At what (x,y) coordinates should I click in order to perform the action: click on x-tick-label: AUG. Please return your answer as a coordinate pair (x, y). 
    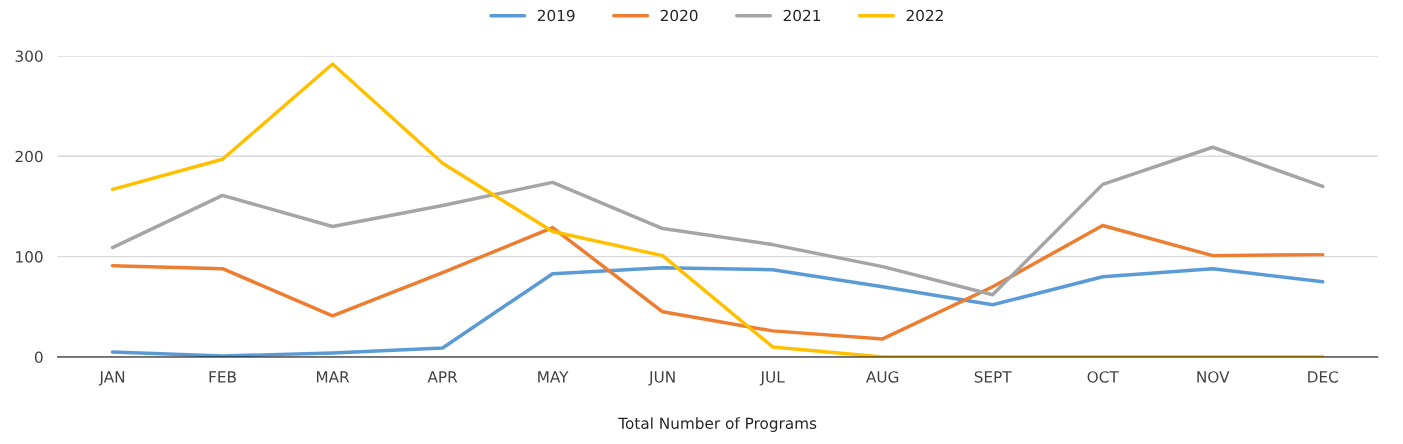
    Looking at the image, I should click on (882, 377).